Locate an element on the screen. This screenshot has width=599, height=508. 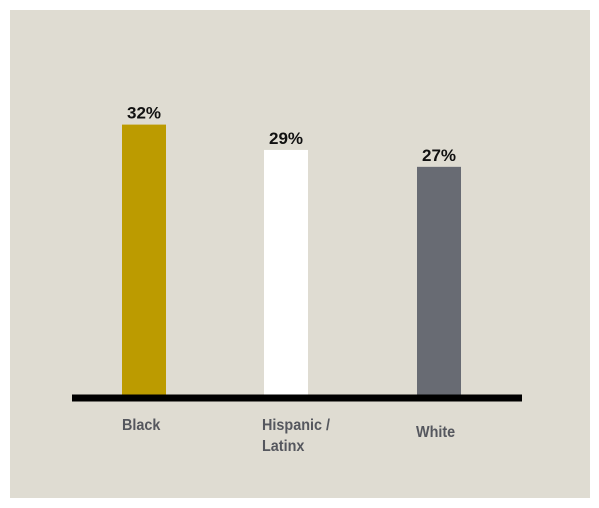
category-label-line: Latinx is located at coordinates (283, 446).